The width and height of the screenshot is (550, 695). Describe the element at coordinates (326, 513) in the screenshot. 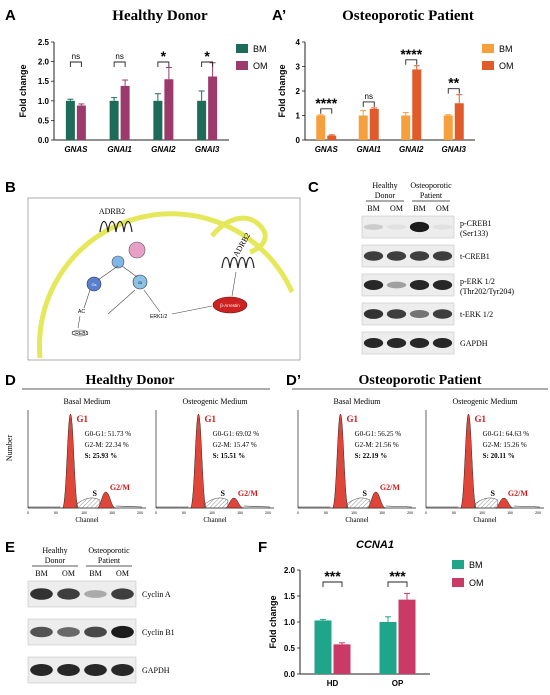

I see `flow-3-x-tick: 50` at that location.